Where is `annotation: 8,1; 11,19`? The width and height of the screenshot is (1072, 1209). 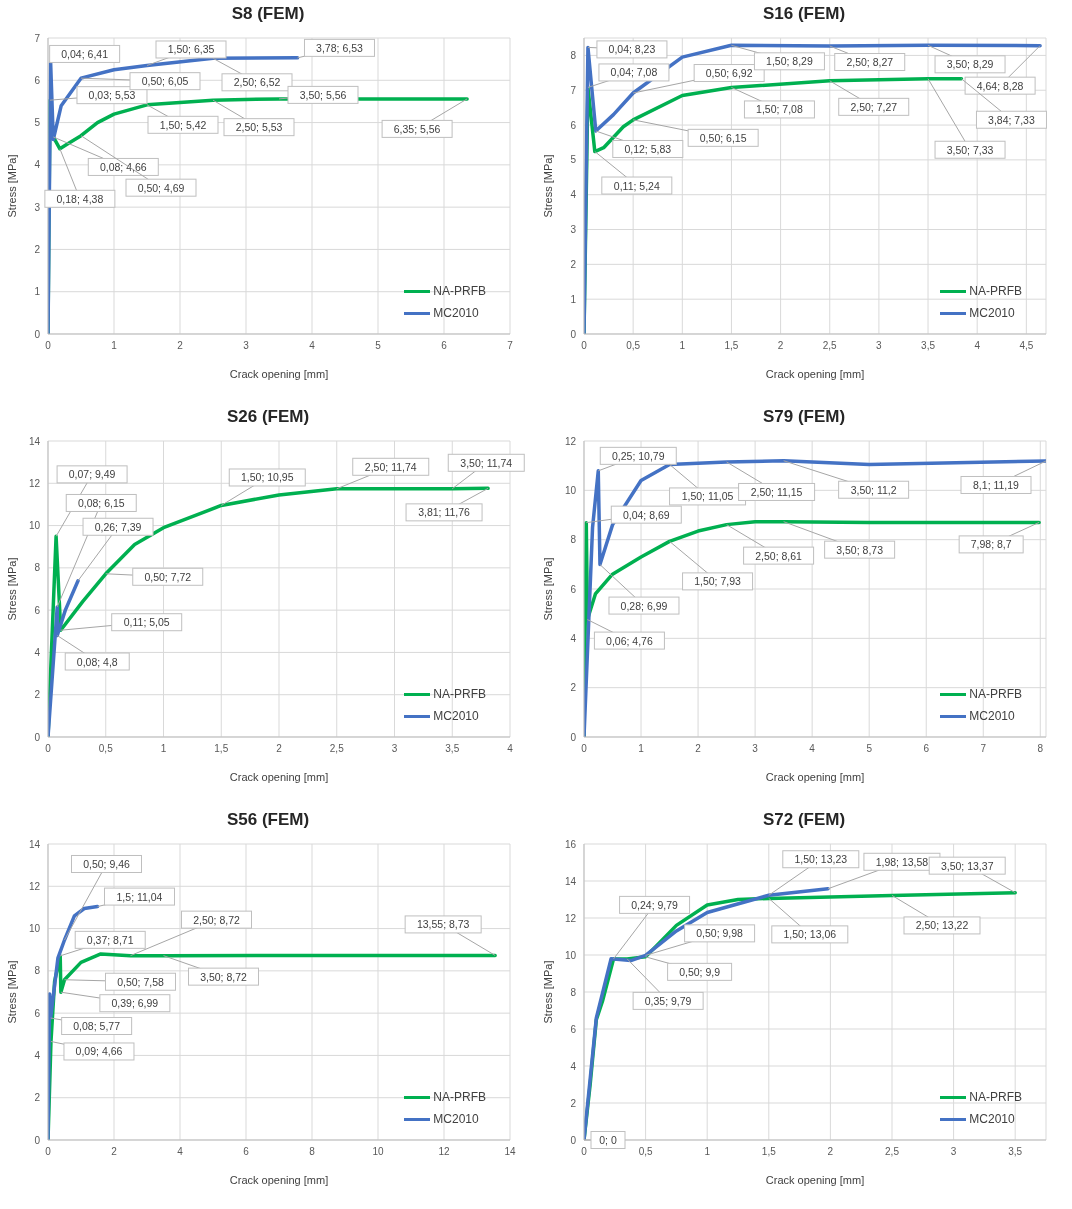 annotation: 8,1; 11,19 is located at coordinates (996, 484).